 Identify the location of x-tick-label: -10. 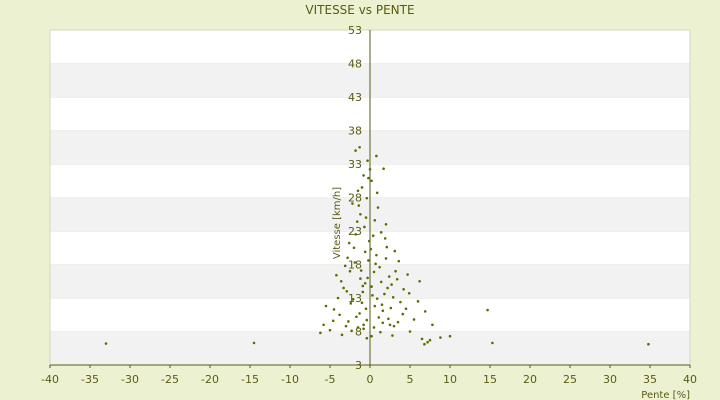
(290, 379).